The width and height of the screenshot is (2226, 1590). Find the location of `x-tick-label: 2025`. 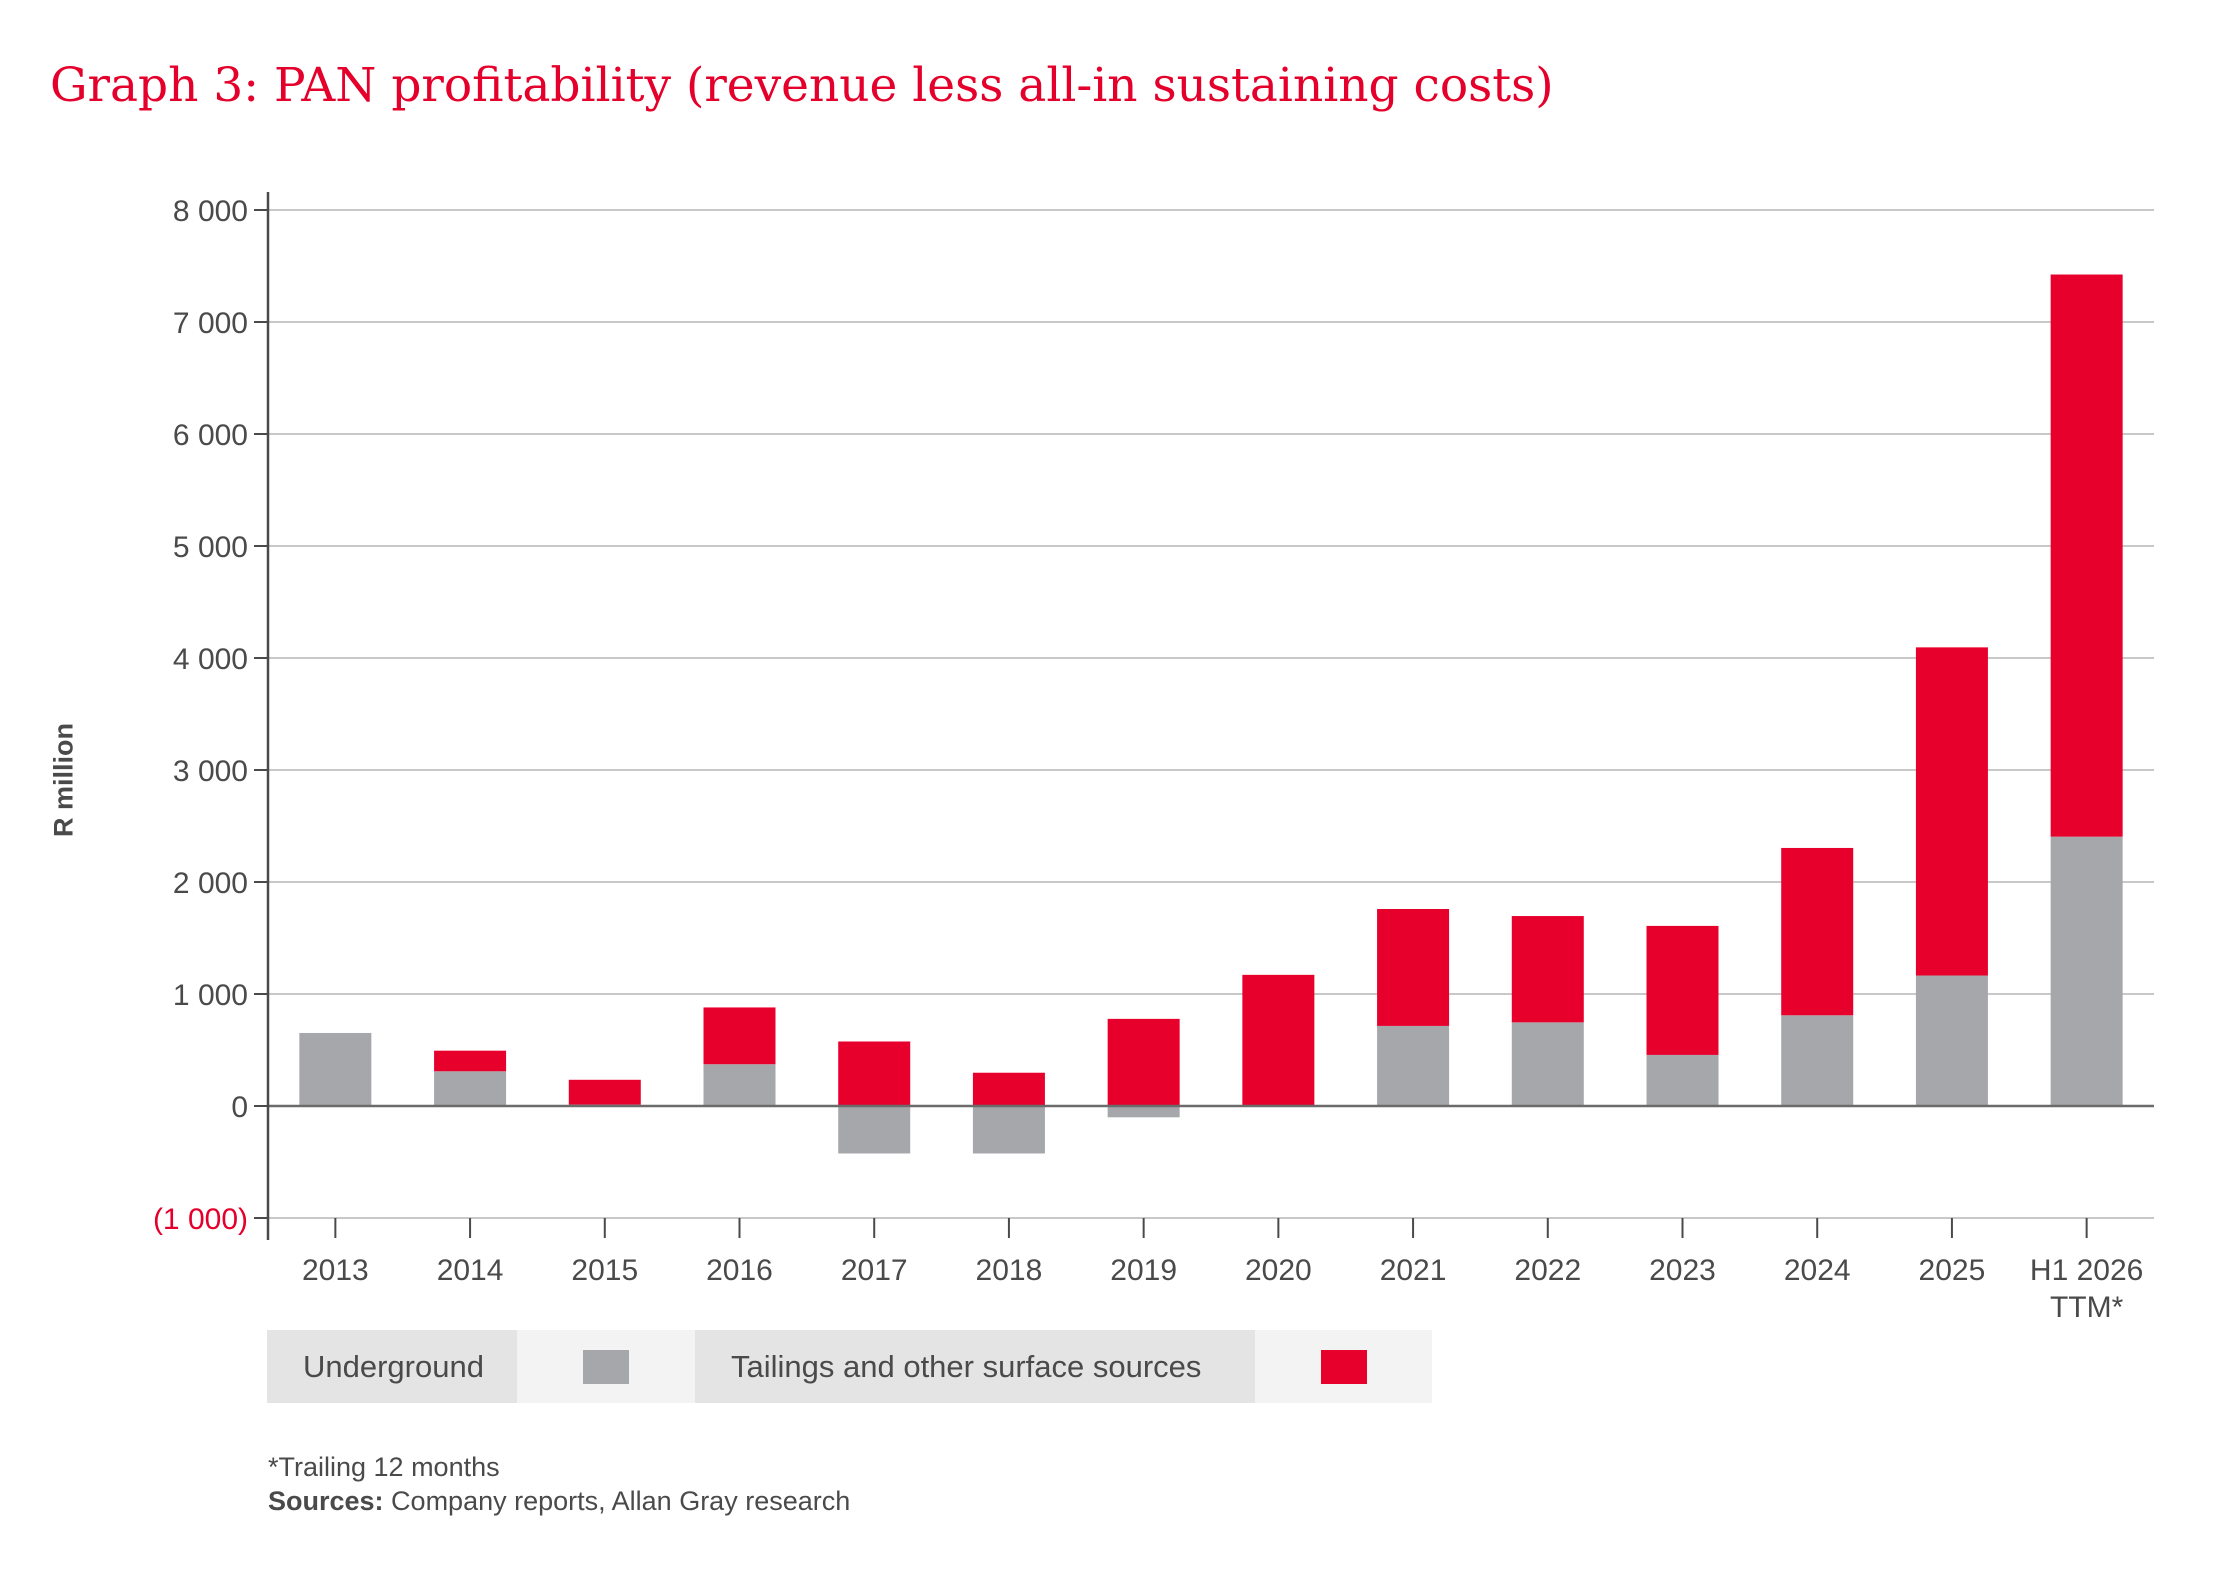

x-tick-label: 2025 is located at coordinates (1952, 1270).